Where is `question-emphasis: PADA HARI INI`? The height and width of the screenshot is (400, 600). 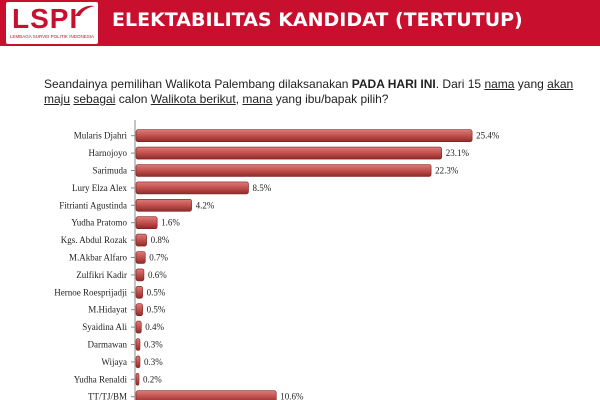
question-emphasis: PADA HARI INI is located at coordinates (393, 84).